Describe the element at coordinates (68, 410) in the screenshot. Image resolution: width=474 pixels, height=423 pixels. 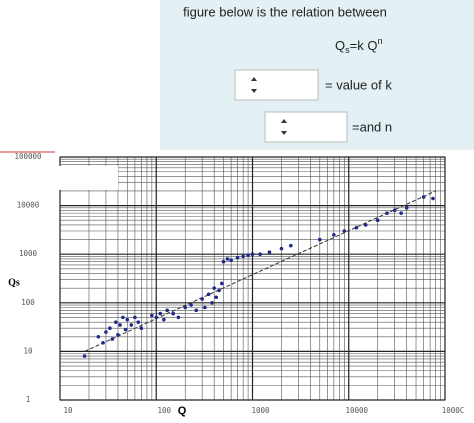
I see `x-tick-label: 10` at that location.